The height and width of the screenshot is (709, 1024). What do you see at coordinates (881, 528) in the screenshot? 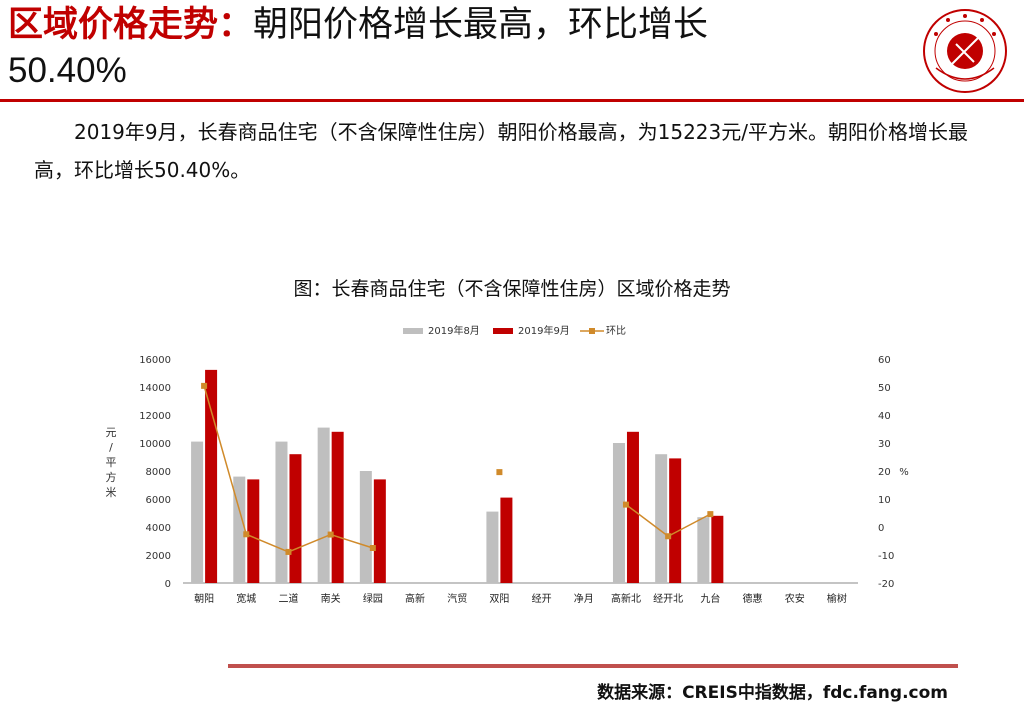
I see `y2-tick-label: 0` at bounding box center [881, 528].